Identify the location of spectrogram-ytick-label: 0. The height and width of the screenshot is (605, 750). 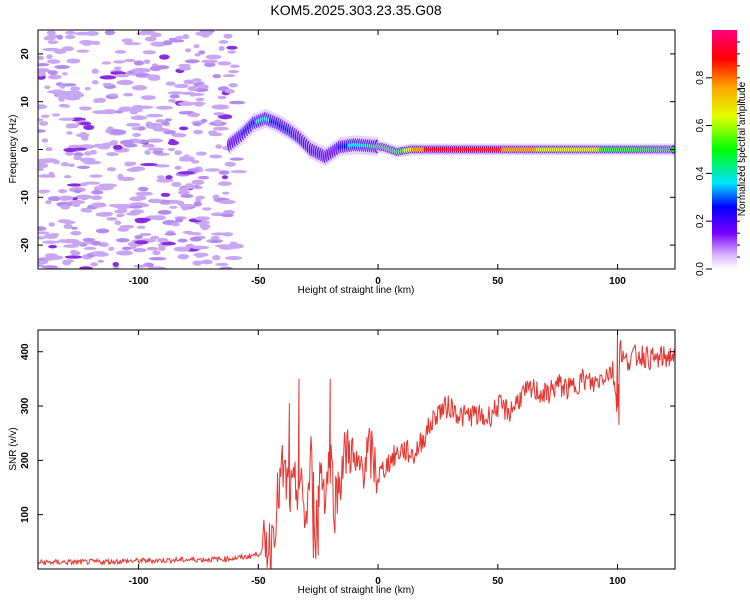
(25, 149).